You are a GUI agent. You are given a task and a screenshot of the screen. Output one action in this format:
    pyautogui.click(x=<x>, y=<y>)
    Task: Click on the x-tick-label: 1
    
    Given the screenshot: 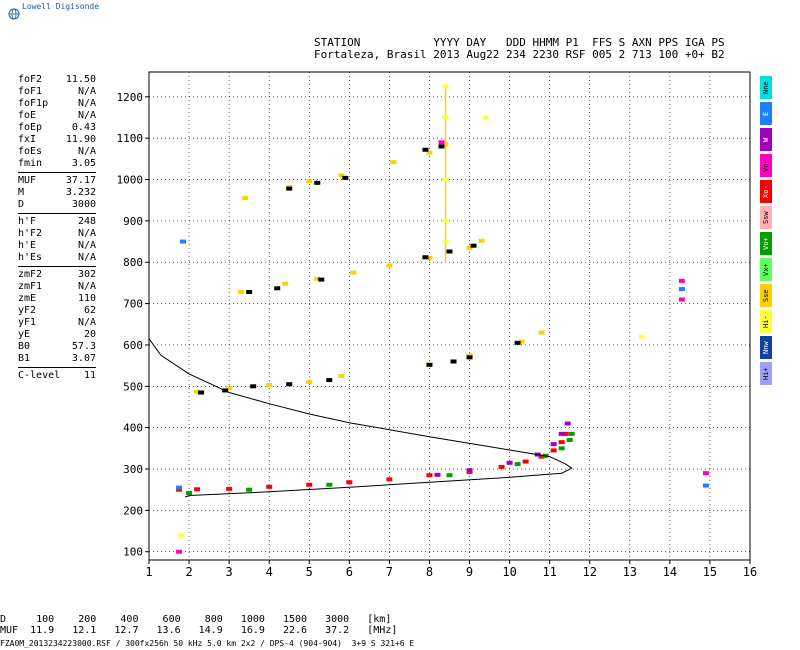 What is the action you would take?
    pyautogui.click(x=148, y=572)
    